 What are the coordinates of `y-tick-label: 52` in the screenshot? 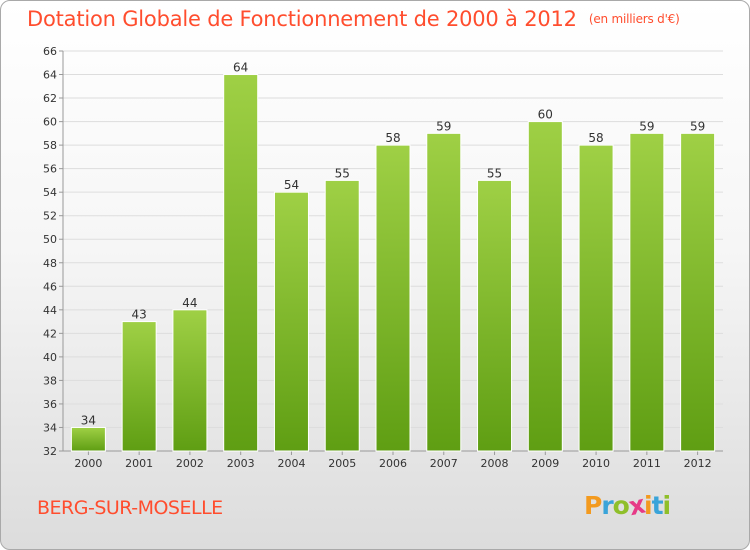 It's located at (50, 216).